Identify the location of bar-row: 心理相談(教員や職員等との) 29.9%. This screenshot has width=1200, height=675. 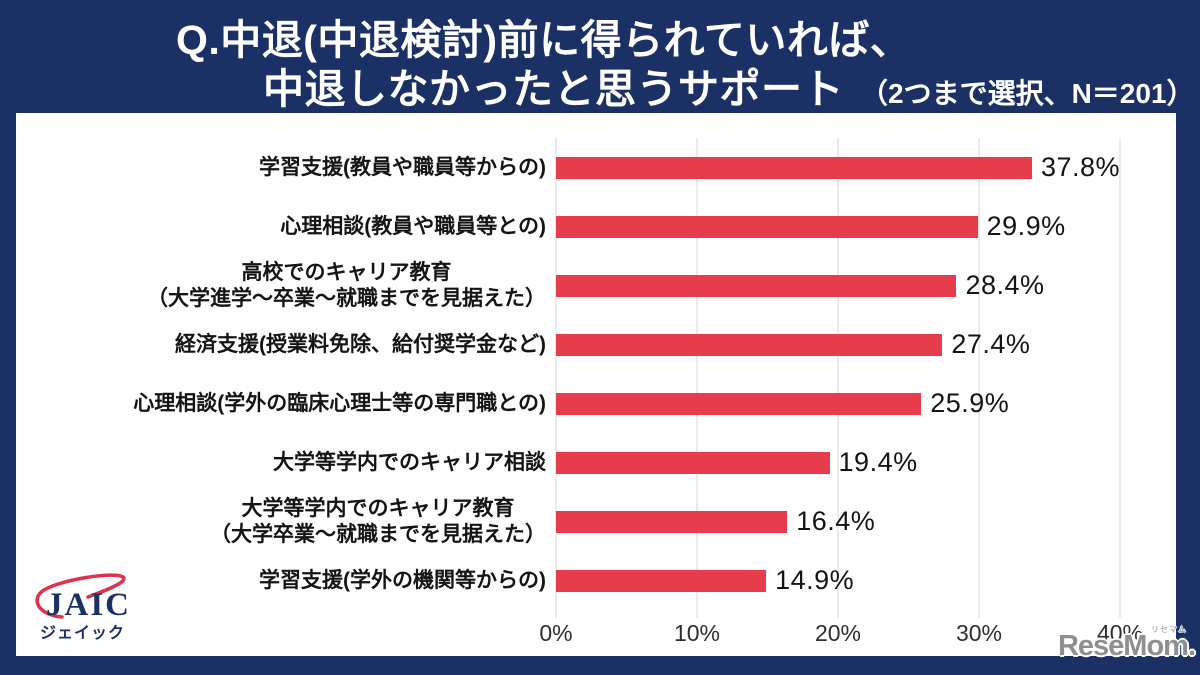
(568, 226).